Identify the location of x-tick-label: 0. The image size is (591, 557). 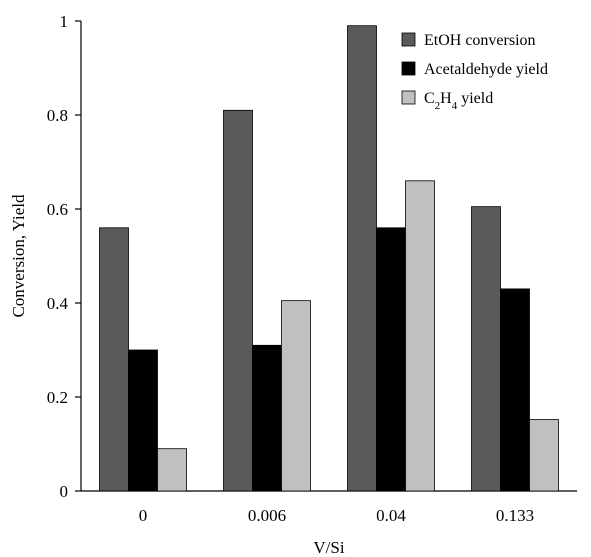
(143, 515).